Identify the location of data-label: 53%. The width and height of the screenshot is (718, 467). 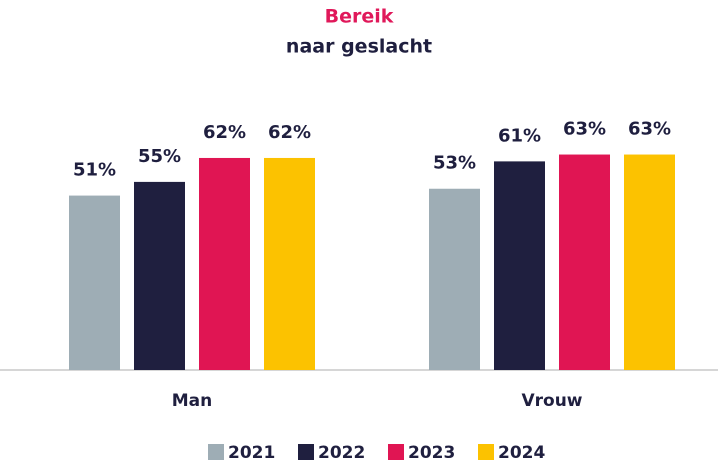
(454, 163).